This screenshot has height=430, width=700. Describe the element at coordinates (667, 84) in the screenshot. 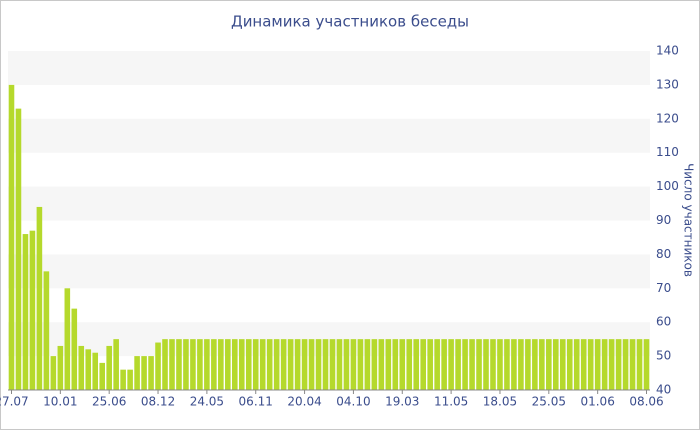

I see `y-tick-label: 130` at that location.